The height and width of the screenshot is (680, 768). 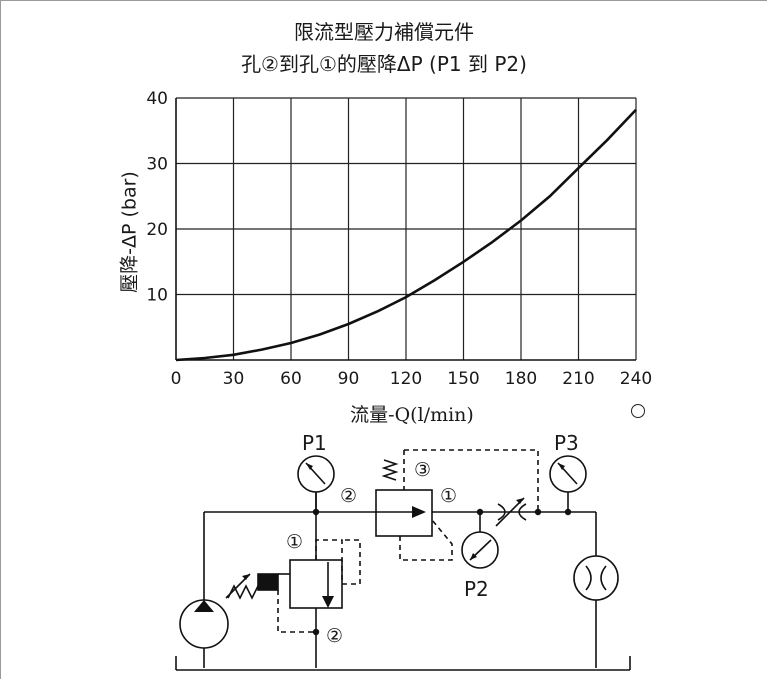 What do you see at coordinates (234, 379) in the screenshot?
I see `x-tick-label: 30` at bounding box center [234, 379].